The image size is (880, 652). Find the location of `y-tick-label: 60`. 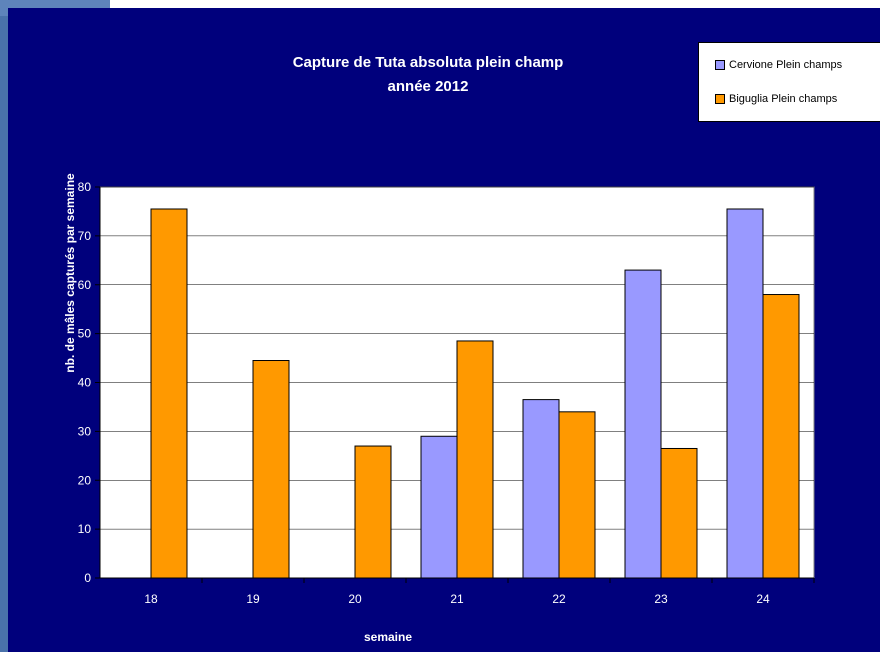

y-tick-label: 60 is located at coordinates (85, 285).